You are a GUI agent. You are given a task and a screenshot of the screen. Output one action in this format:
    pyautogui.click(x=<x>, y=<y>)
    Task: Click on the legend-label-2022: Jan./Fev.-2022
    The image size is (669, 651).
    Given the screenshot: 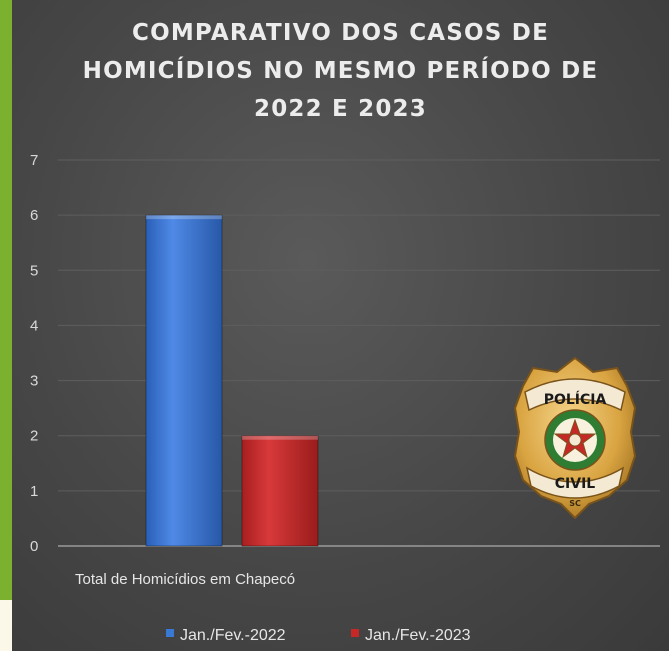 What is the action you would take?
    pyautogui.click(x=233, y=635)
    